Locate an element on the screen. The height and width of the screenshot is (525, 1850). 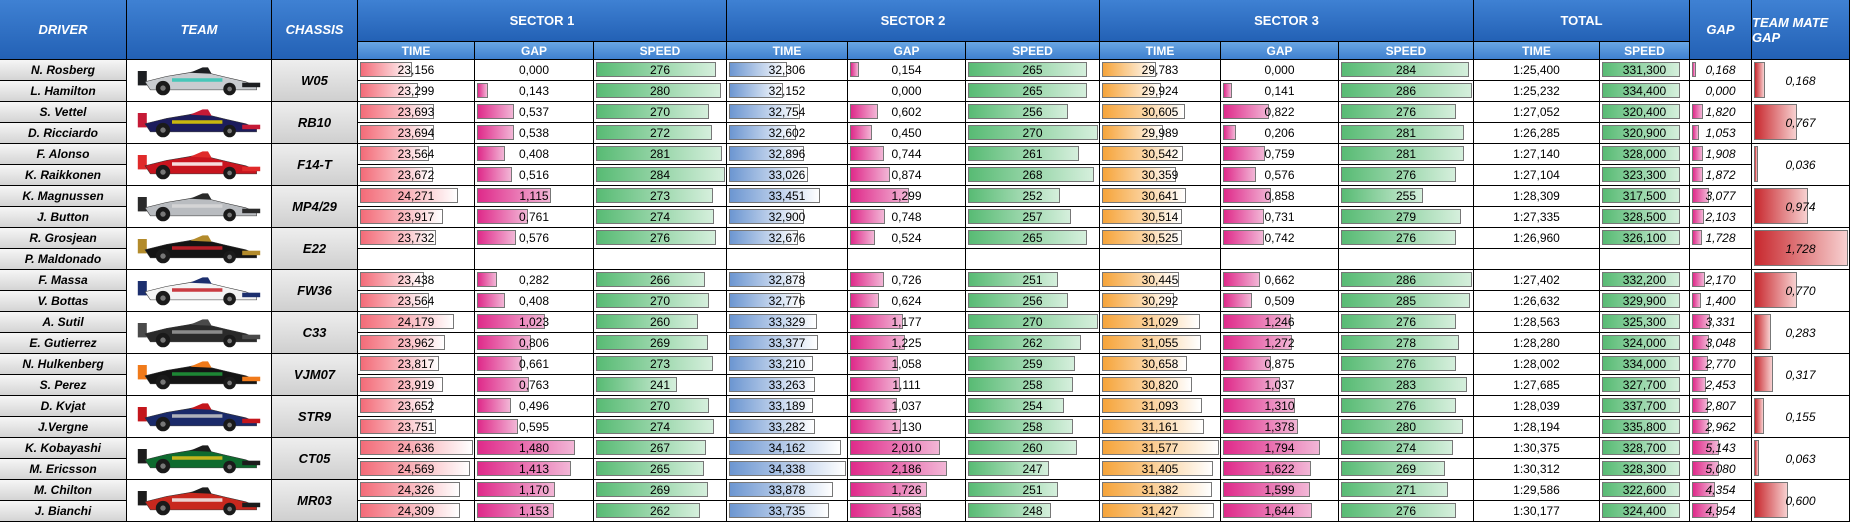
chassis-7: VJM07 is located at coordinates (315, 375).